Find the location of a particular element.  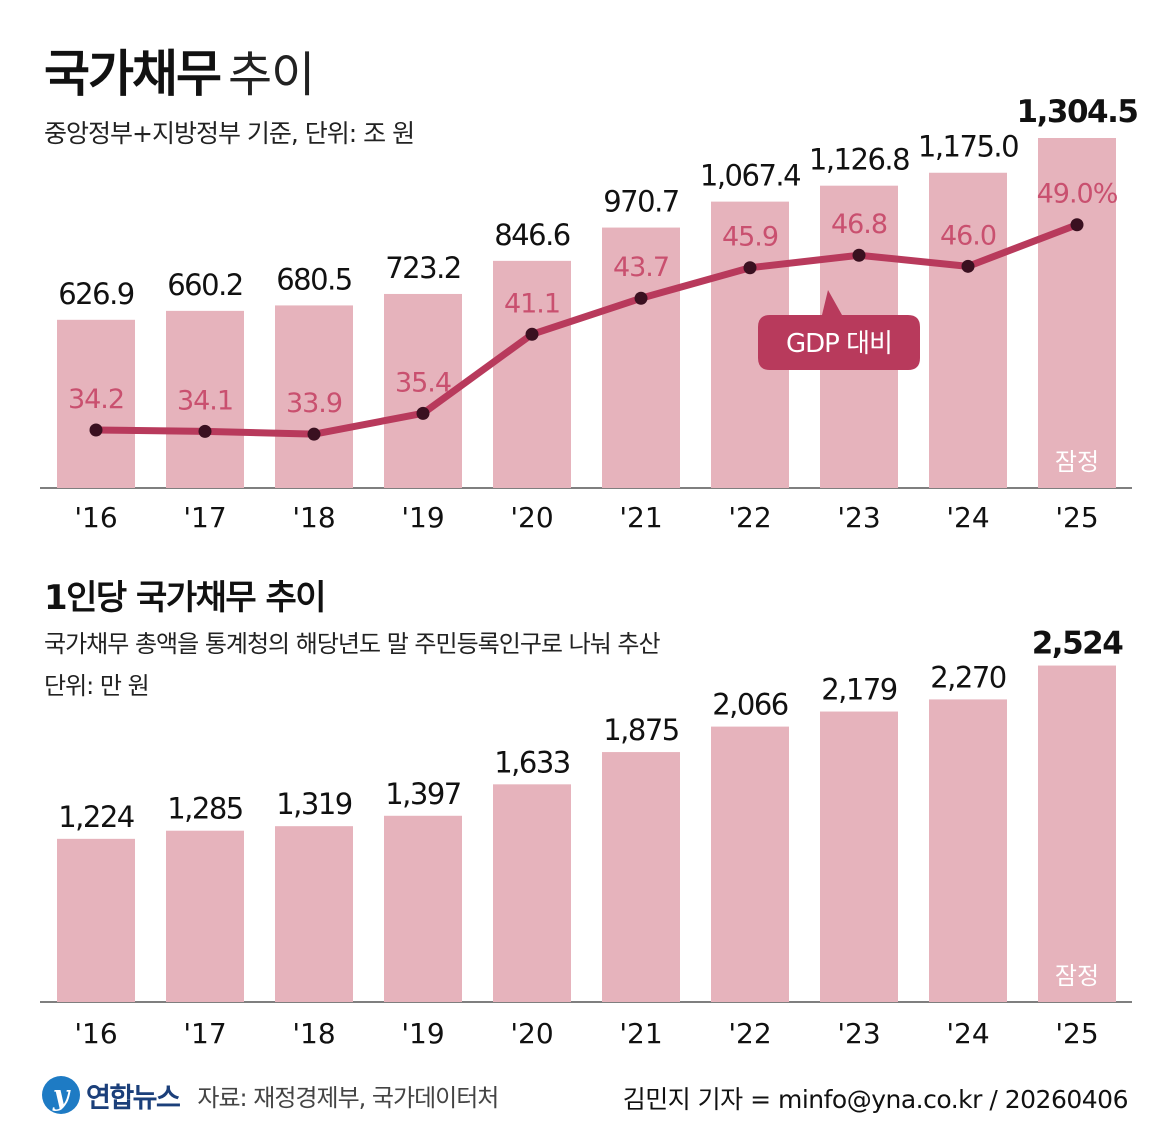

footer-logo: y 연합뉴스 자료: 재정경제부, 국가데이터처 is located at coordinates (270, 1095).